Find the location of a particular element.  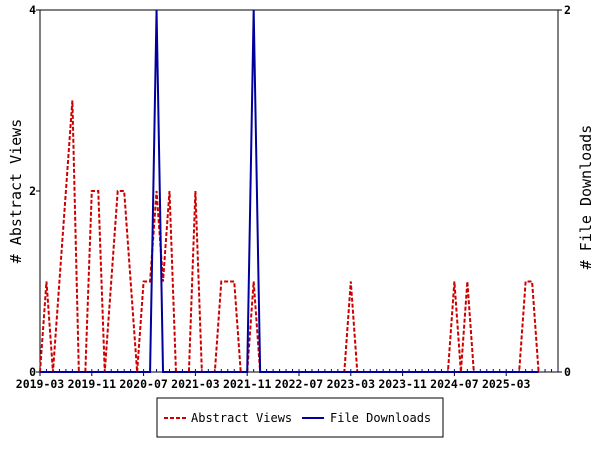

y-right-axis: 02 is located at coordinates (564, 191).